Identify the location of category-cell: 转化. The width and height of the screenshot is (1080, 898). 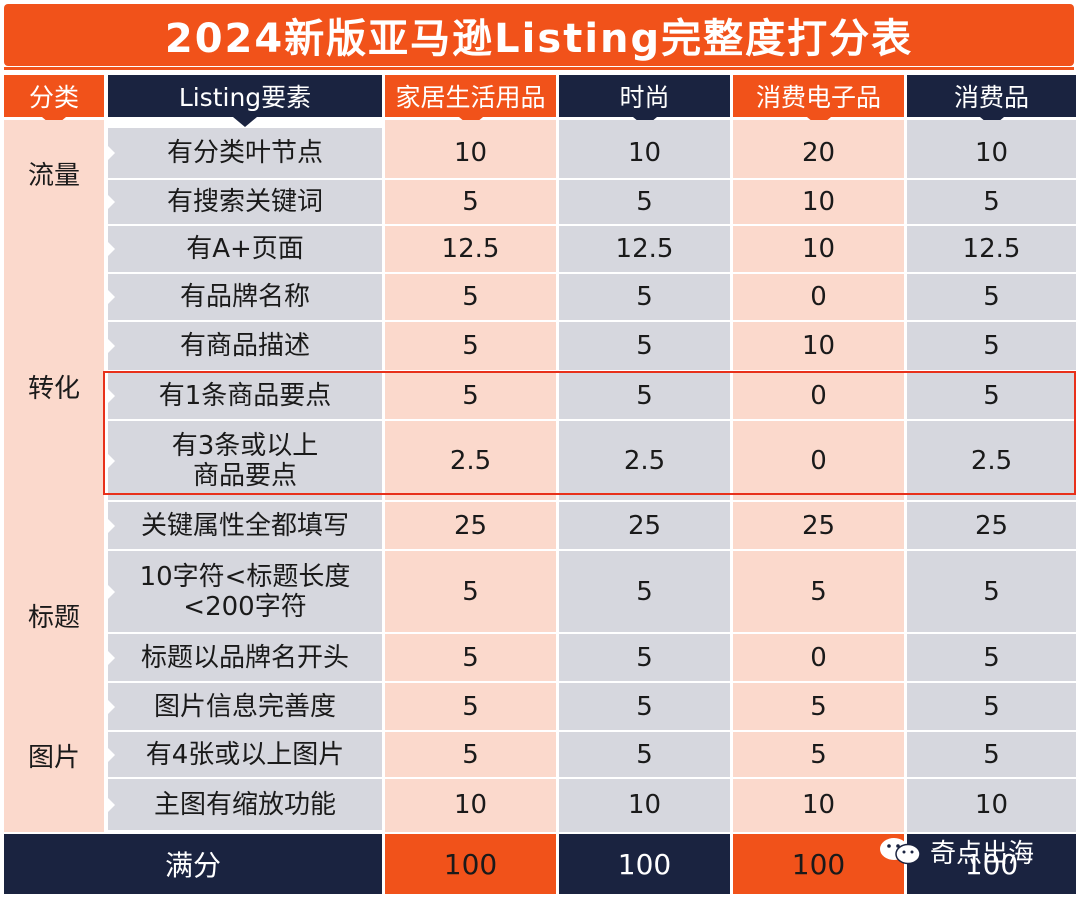
(54, 386).